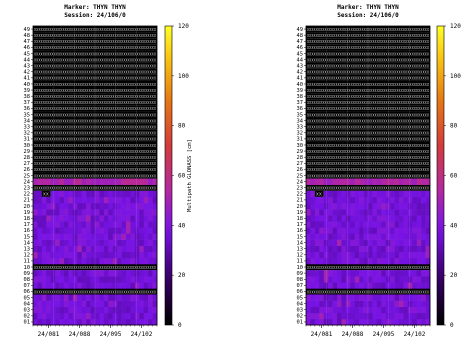 The width and height of the screenshot is (466, 344). What do you see at coordinates (27, 237) in the screenshot?
I see `y-tick-label: 15` at bounding box center [27, 237].